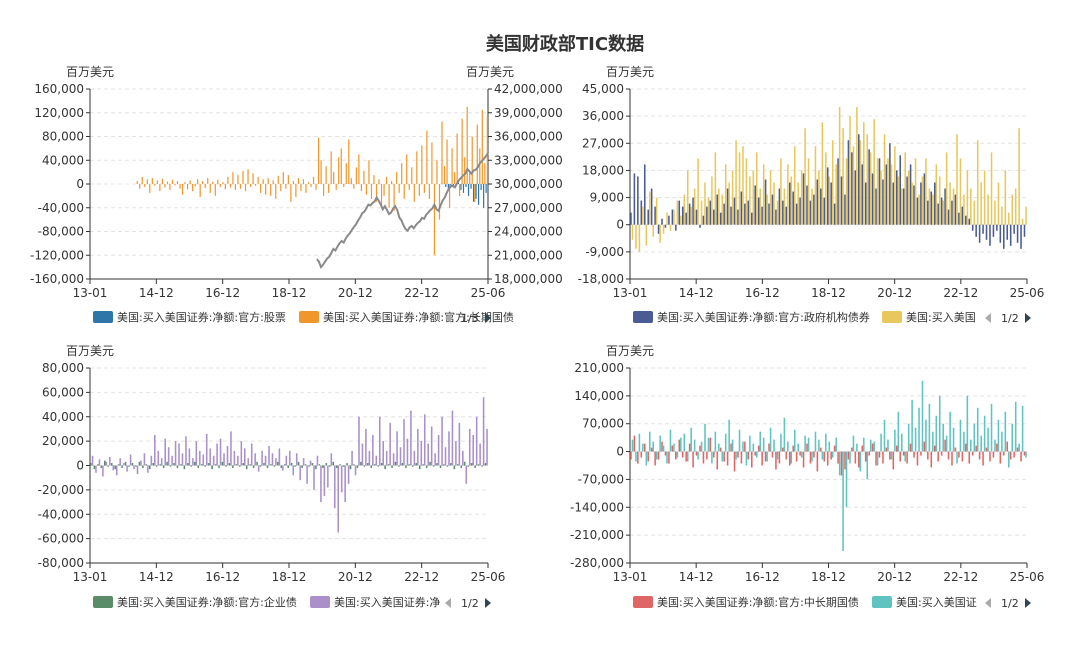 The width and height of the screenshot is (1090, 650). I want to click on y-tick-label: -18,000, so click(601, 279).